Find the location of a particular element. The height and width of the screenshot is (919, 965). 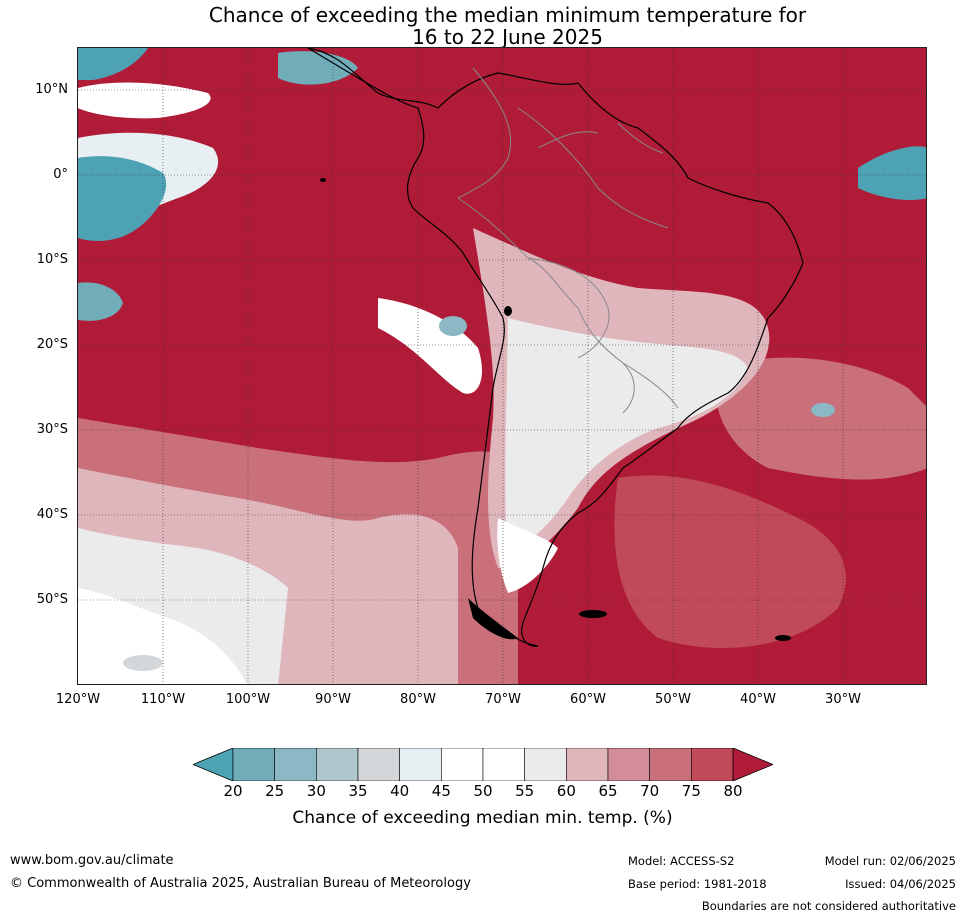

field-band-south-atlantic is located at coordinates (730, 561).